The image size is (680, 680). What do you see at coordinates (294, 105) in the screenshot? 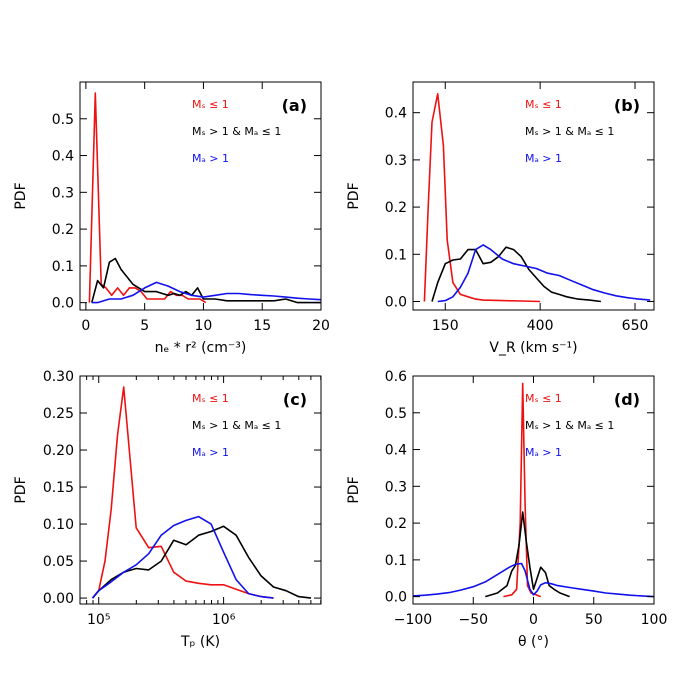
I see `panel-label: (a)` at bounding box center [294, 105].